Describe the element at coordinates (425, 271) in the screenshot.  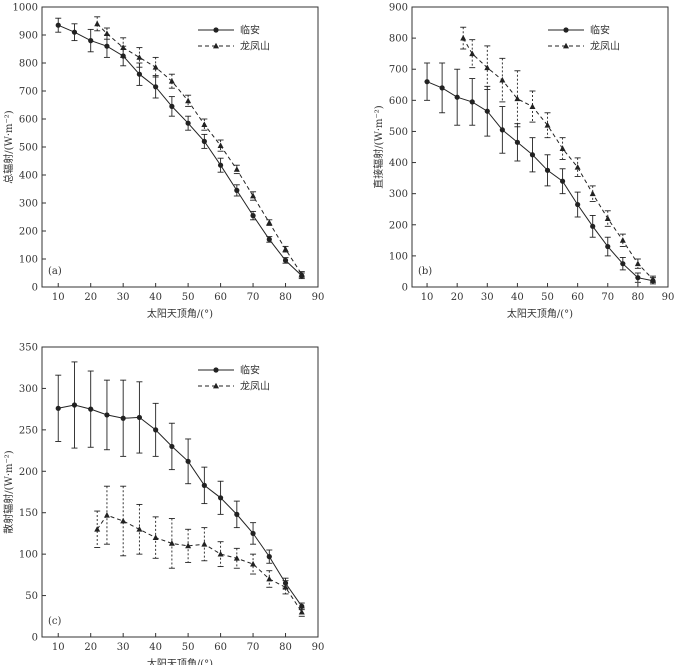
I see `panel-label: (b)` at that location.